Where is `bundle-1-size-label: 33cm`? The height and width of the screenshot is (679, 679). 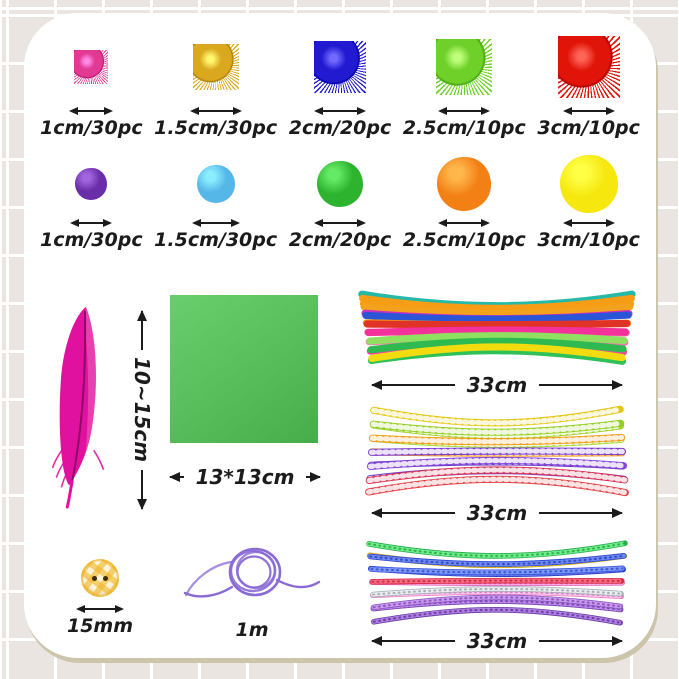 bundle-1-size-label: 33cm is located at coordinates (497, 513).